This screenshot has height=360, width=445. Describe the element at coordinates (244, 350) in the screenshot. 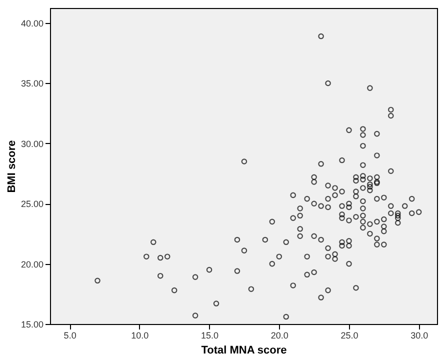

I see `x-axis-title: Total MNA score` at that location.